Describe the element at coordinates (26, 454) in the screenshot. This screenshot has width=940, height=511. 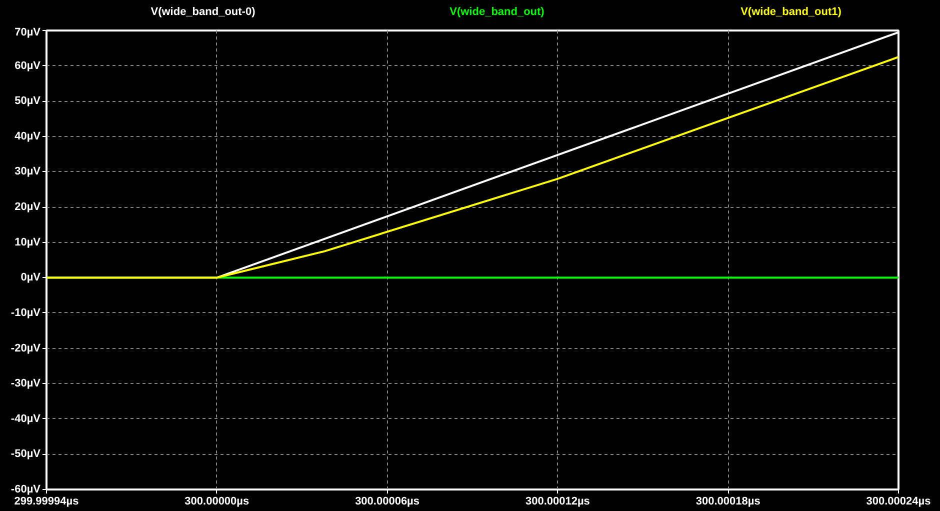
I see `y-tick-label: -50µV` at that location.